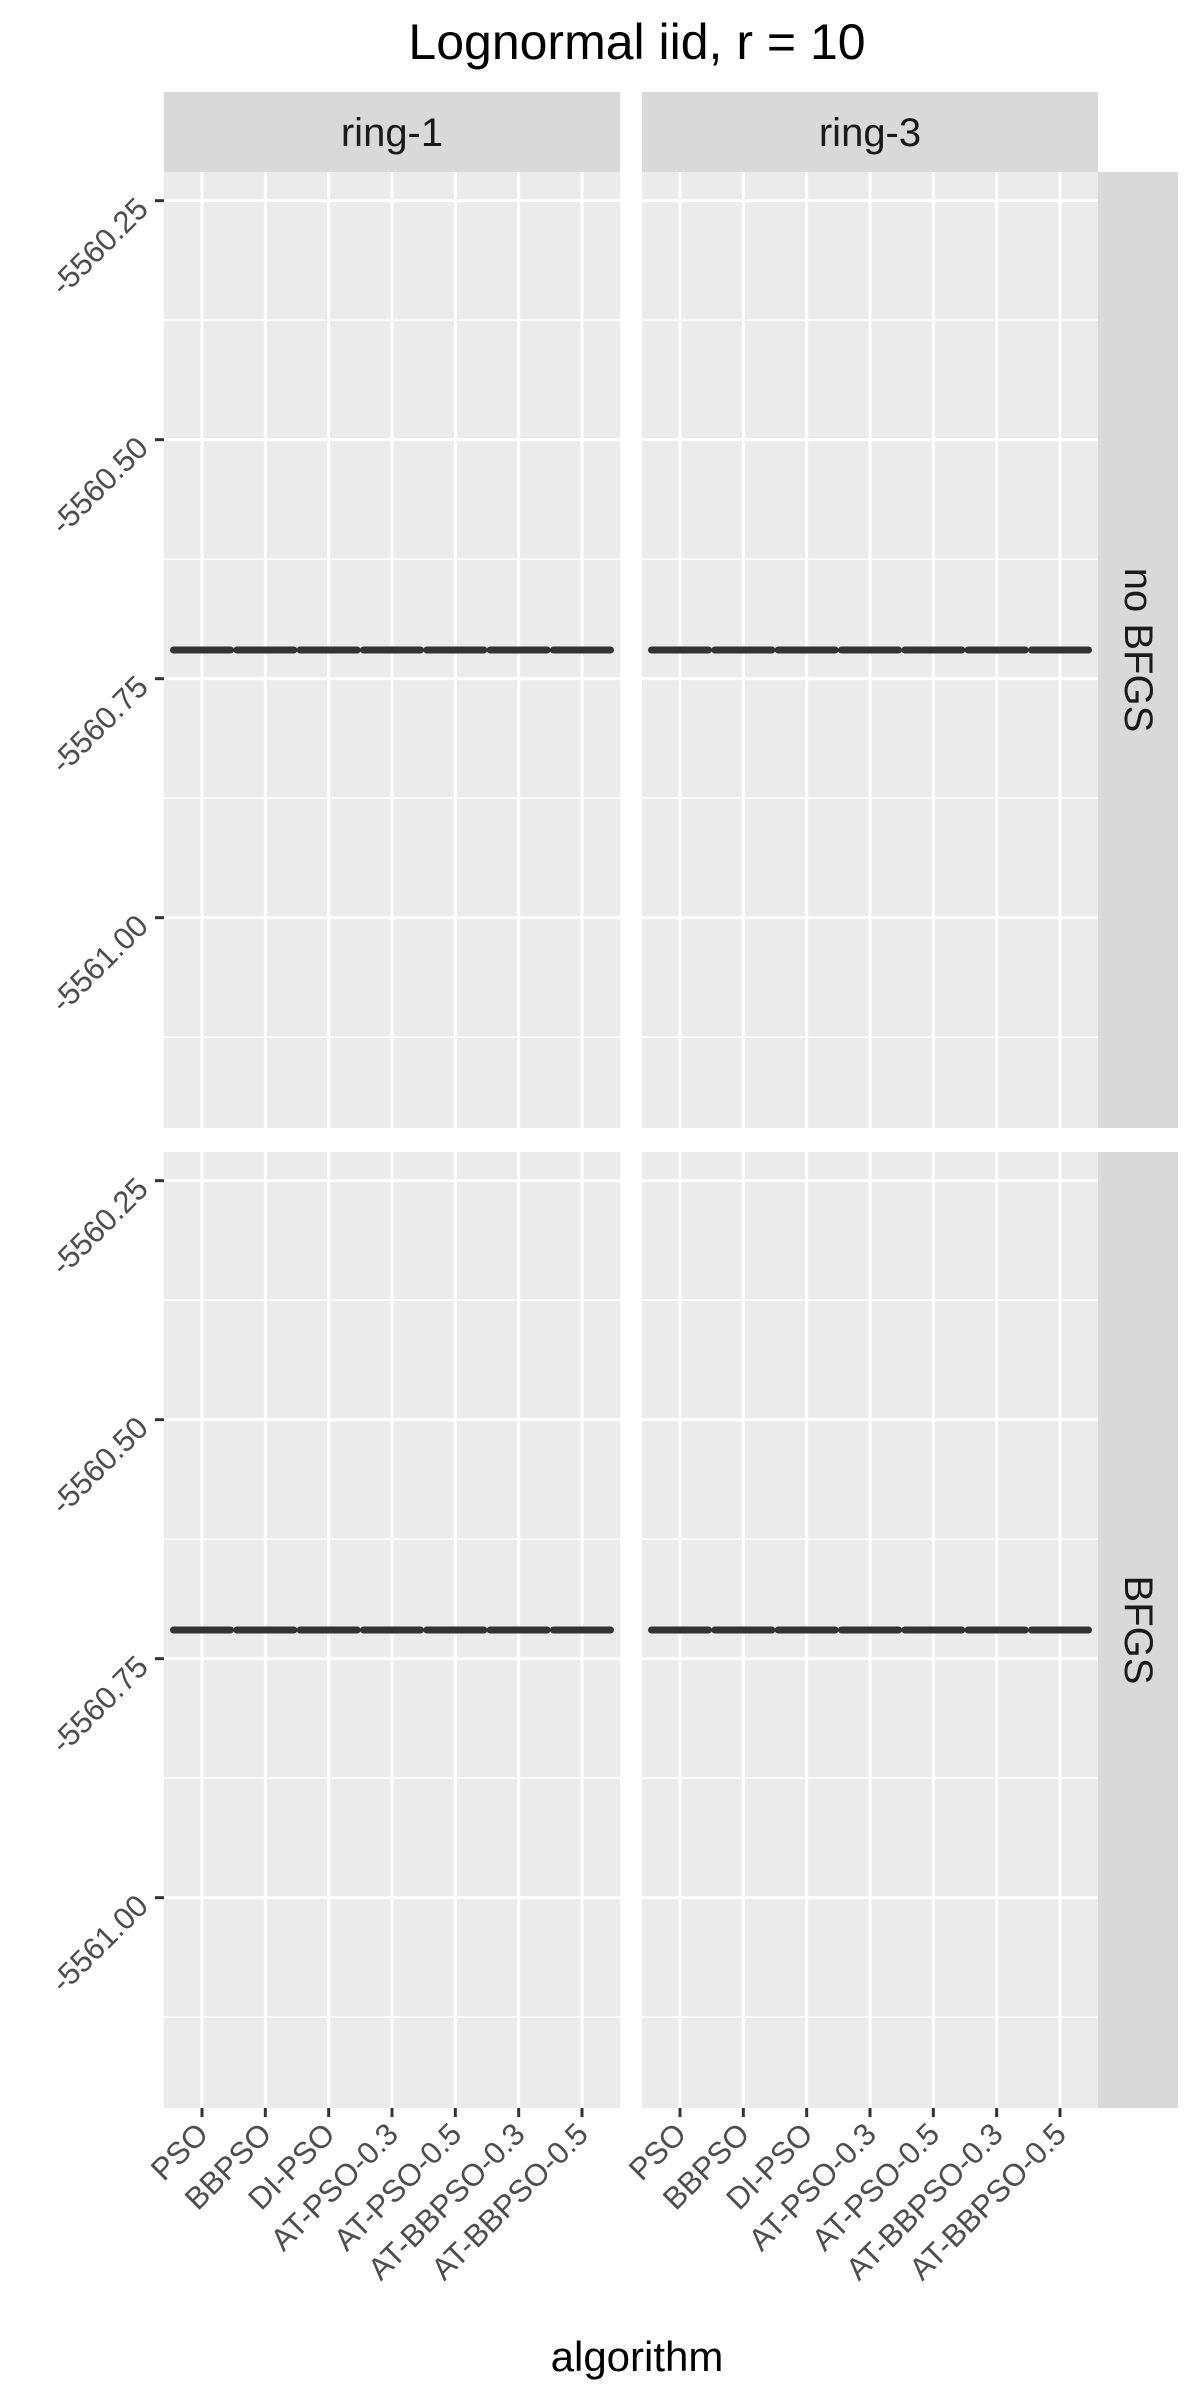 Image resolution: width=1200 pixels, height=2400 pixels. What do you see at coordinates (636, 42) in the screenshot?
I see `chart-title: Lognormal iid, r = 10` at bounding box center [636, 42].